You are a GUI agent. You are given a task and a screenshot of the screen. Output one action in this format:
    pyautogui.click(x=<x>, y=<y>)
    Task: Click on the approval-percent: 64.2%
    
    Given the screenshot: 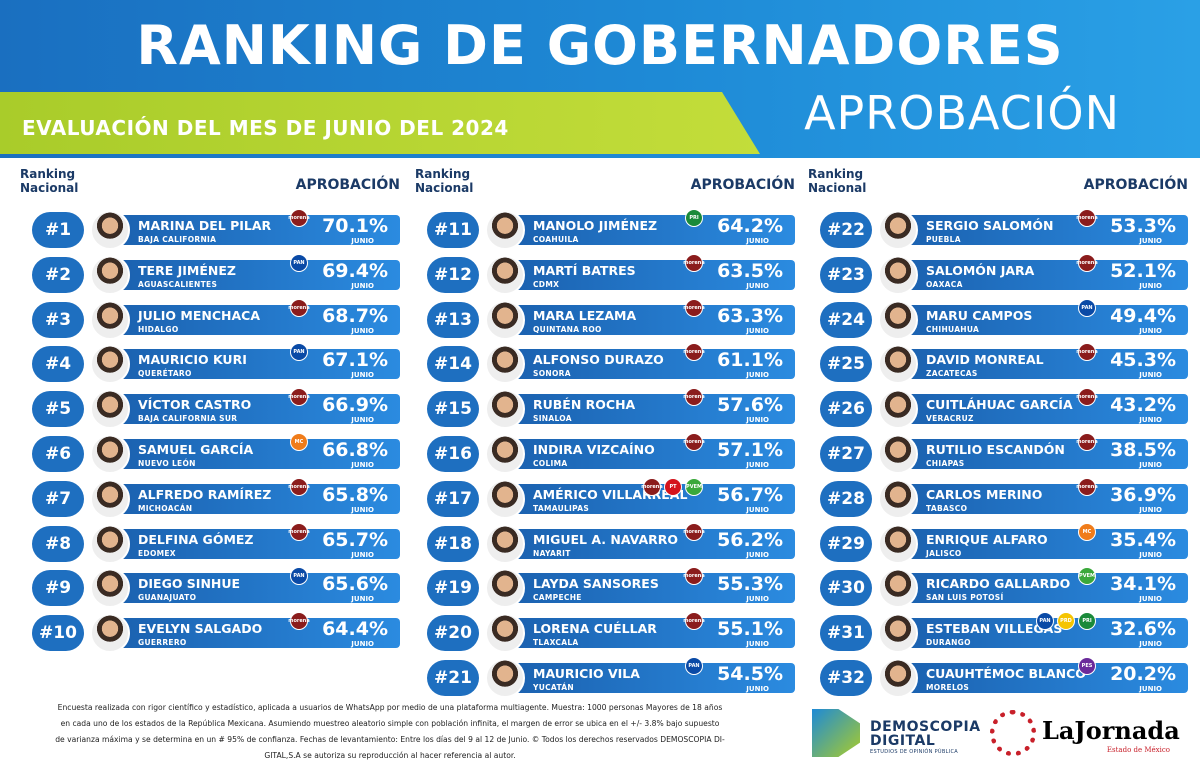 What is the action you would take?
    pyautogui.click(x=750, y=226)
    